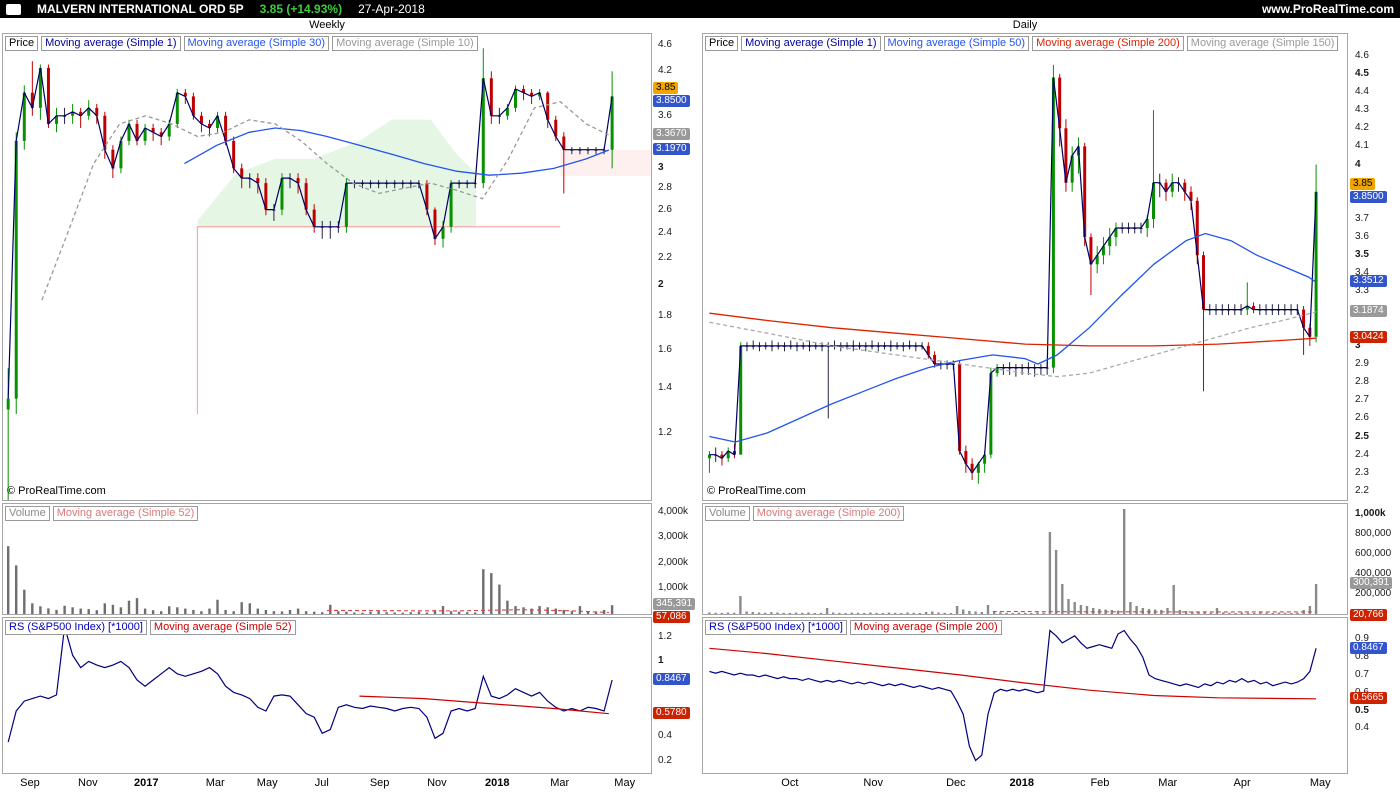  Describe the element at coordinates (790, 783) in the screenshot. I see `x-axis-label: Oct` at that location.